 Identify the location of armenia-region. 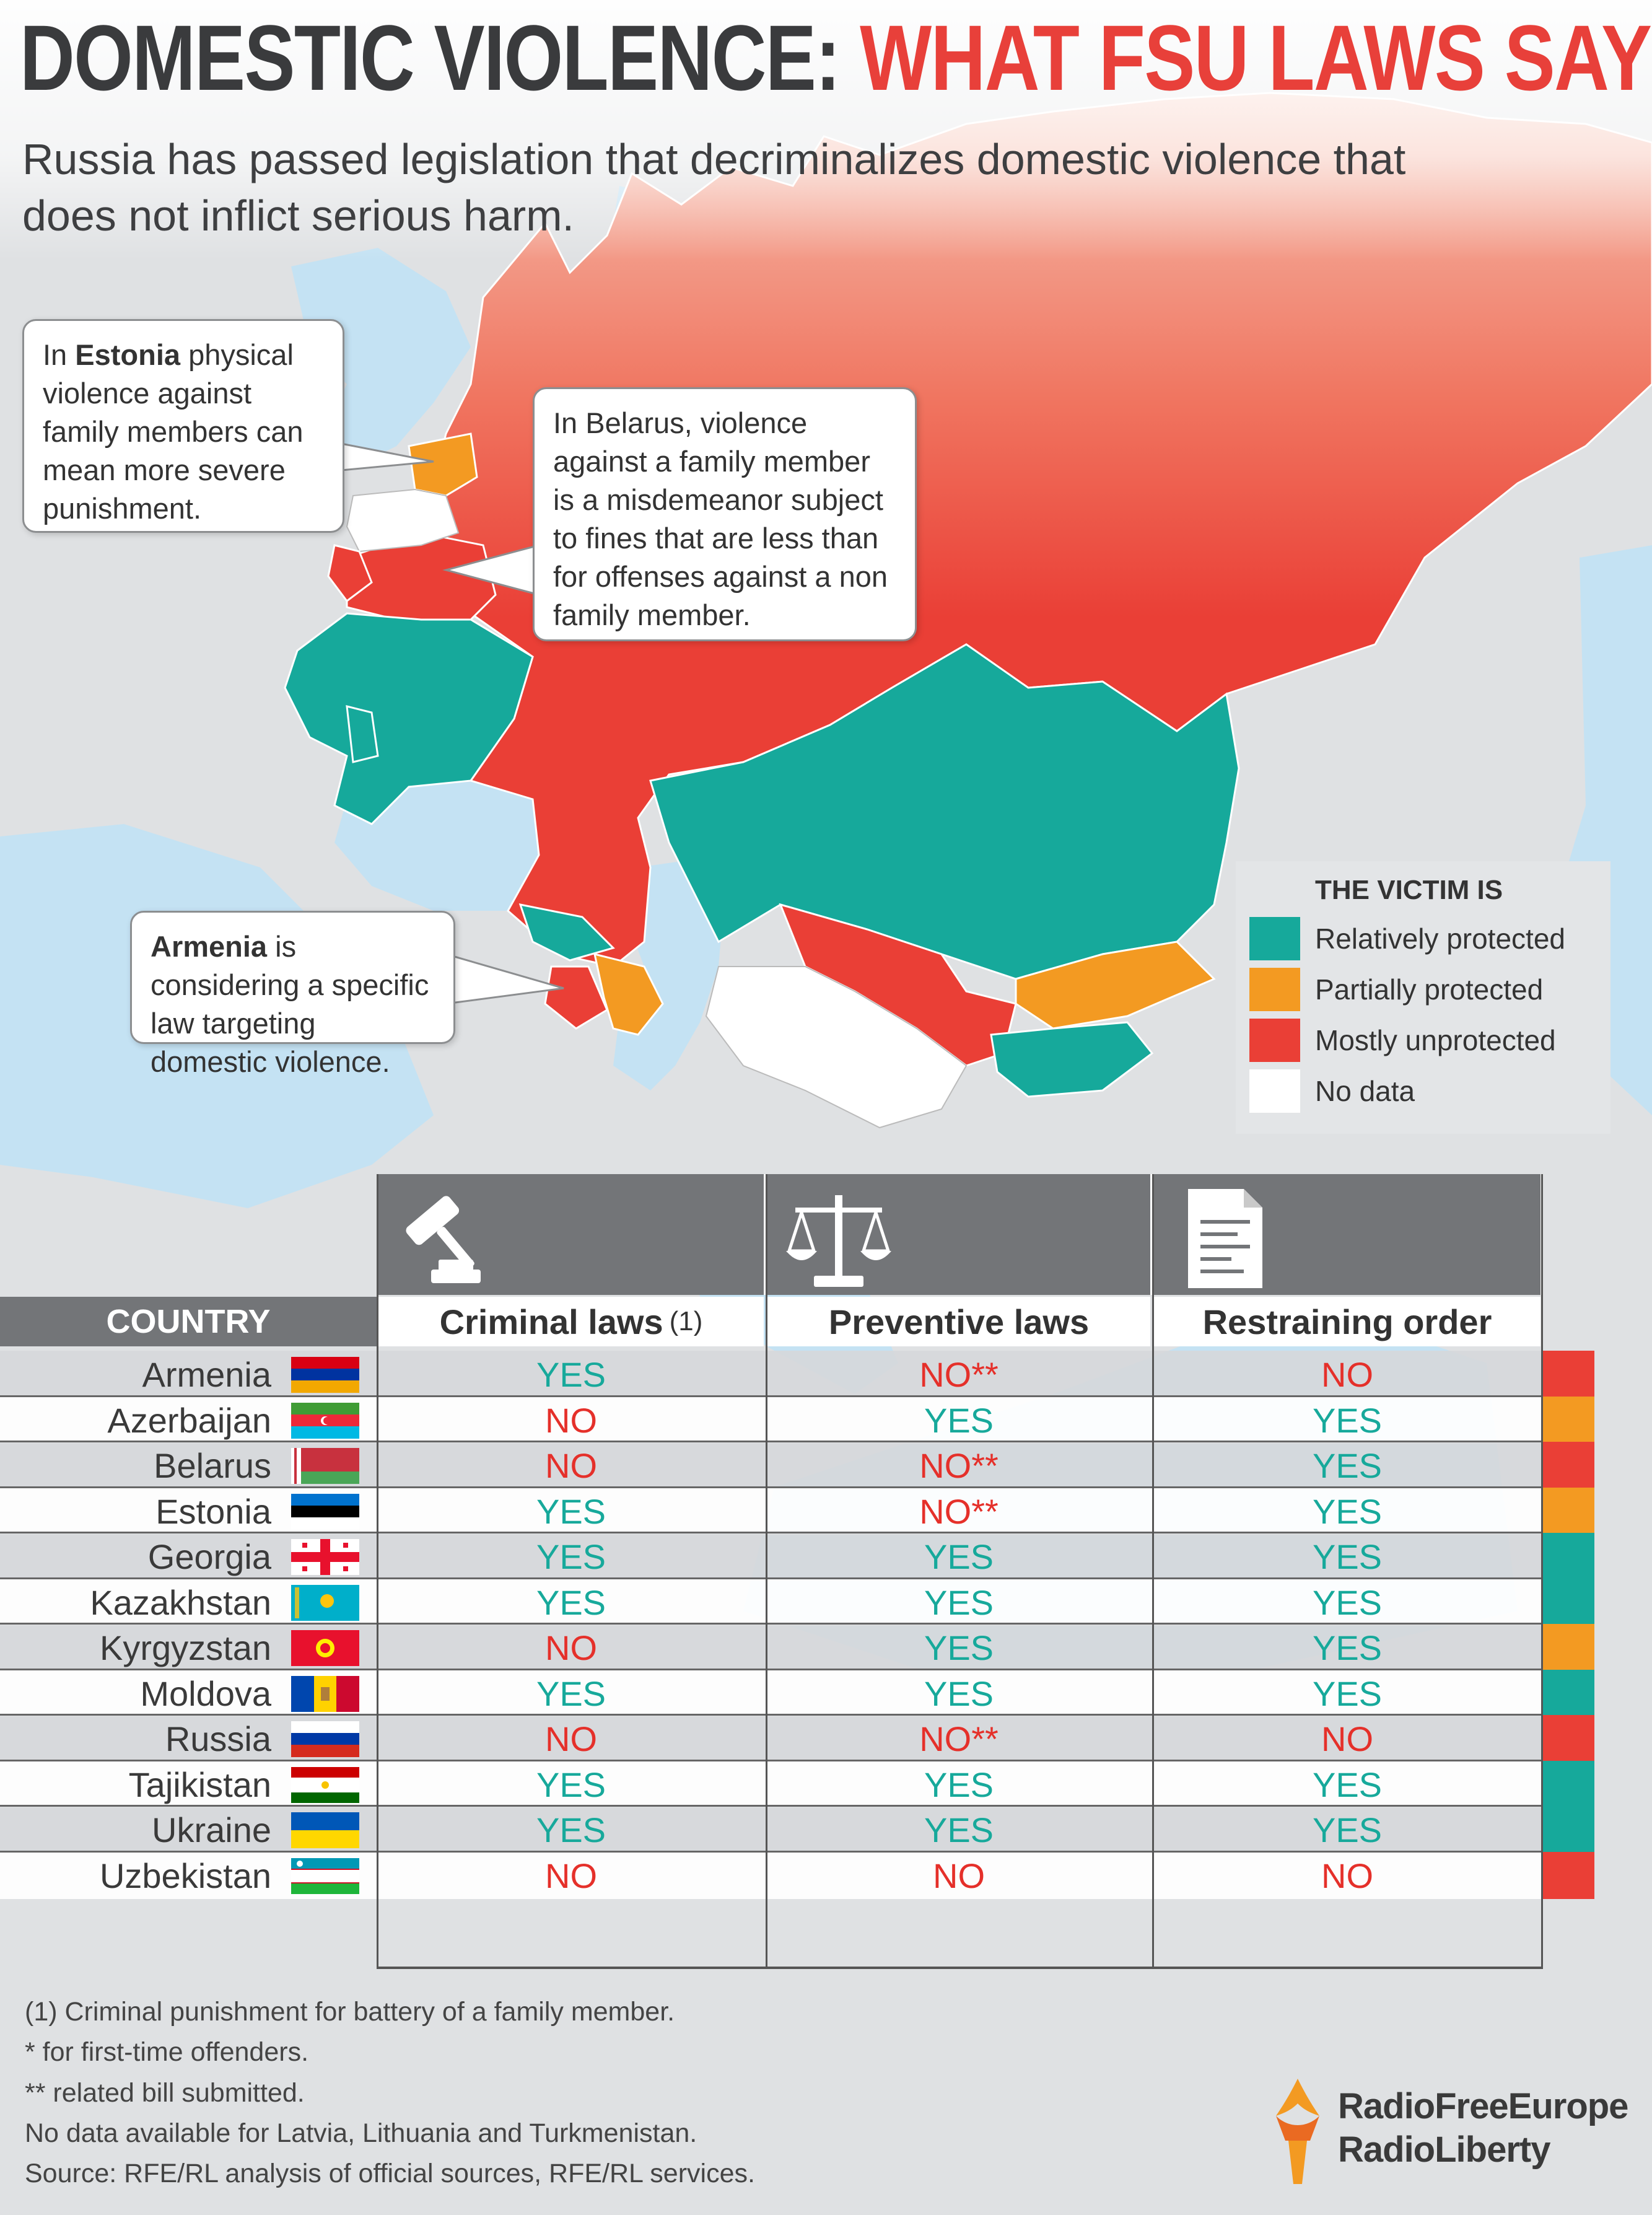
(576, 997).